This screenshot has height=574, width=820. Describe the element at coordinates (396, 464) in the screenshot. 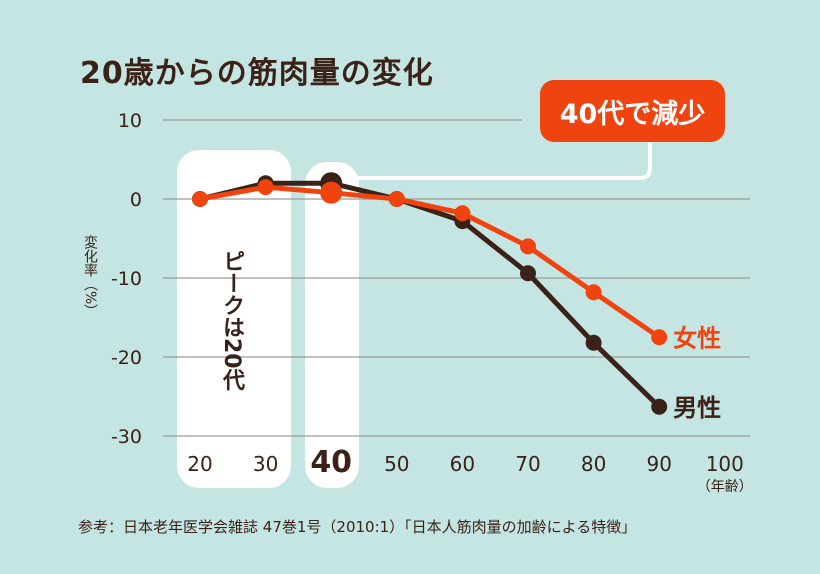

I see `x-tick-label: 50` at that location.